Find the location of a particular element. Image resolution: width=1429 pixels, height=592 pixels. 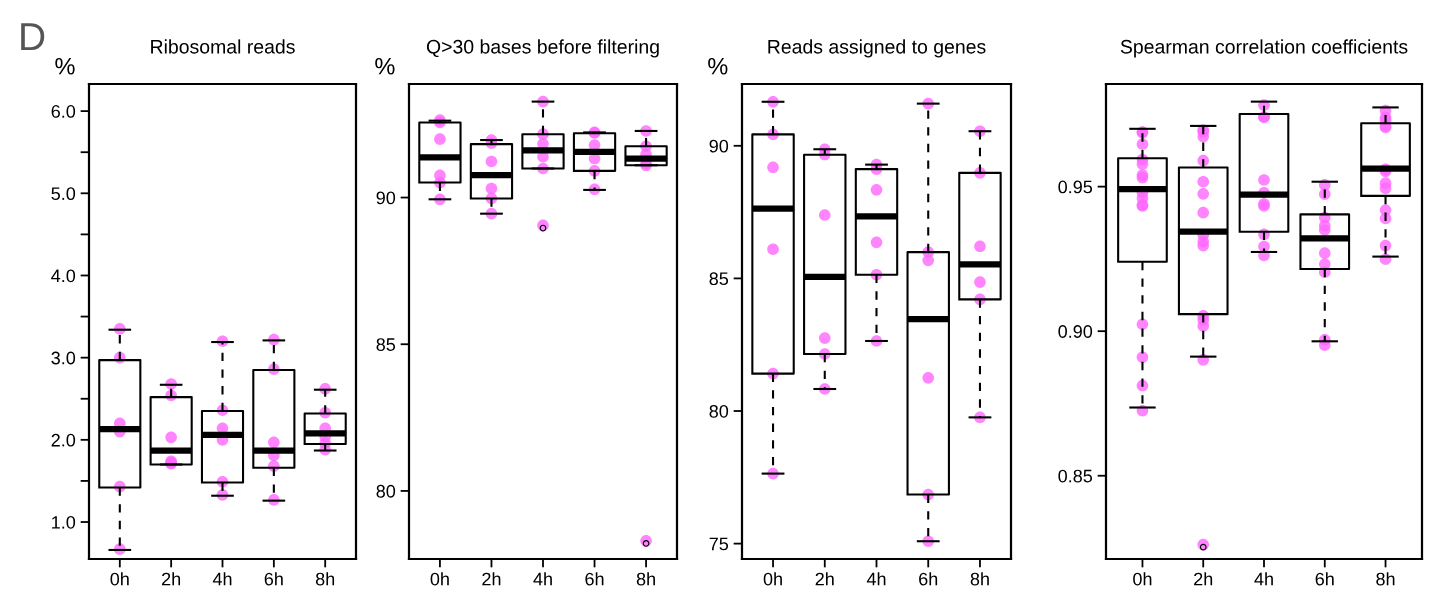

y-tick-label: 2.0 is located at coordinates (63, 440).